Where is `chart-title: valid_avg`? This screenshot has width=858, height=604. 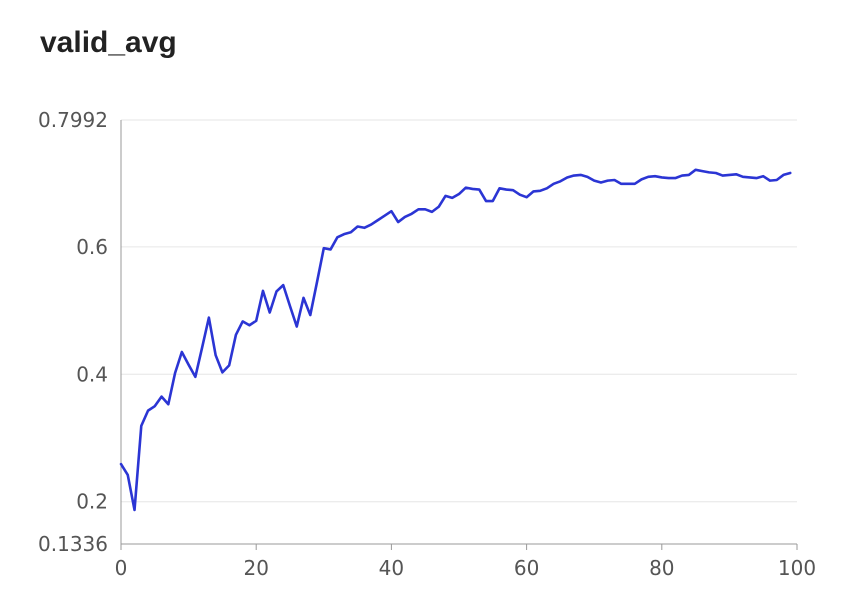 chart-title: valid_avg is located at coordinates (108, 42).